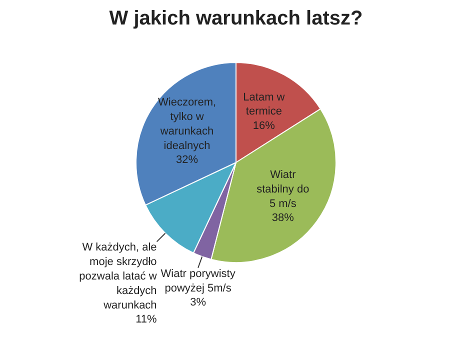 The image size is (471, 354). I want to click on slice-label: Latam w termice, so click(264, 104).